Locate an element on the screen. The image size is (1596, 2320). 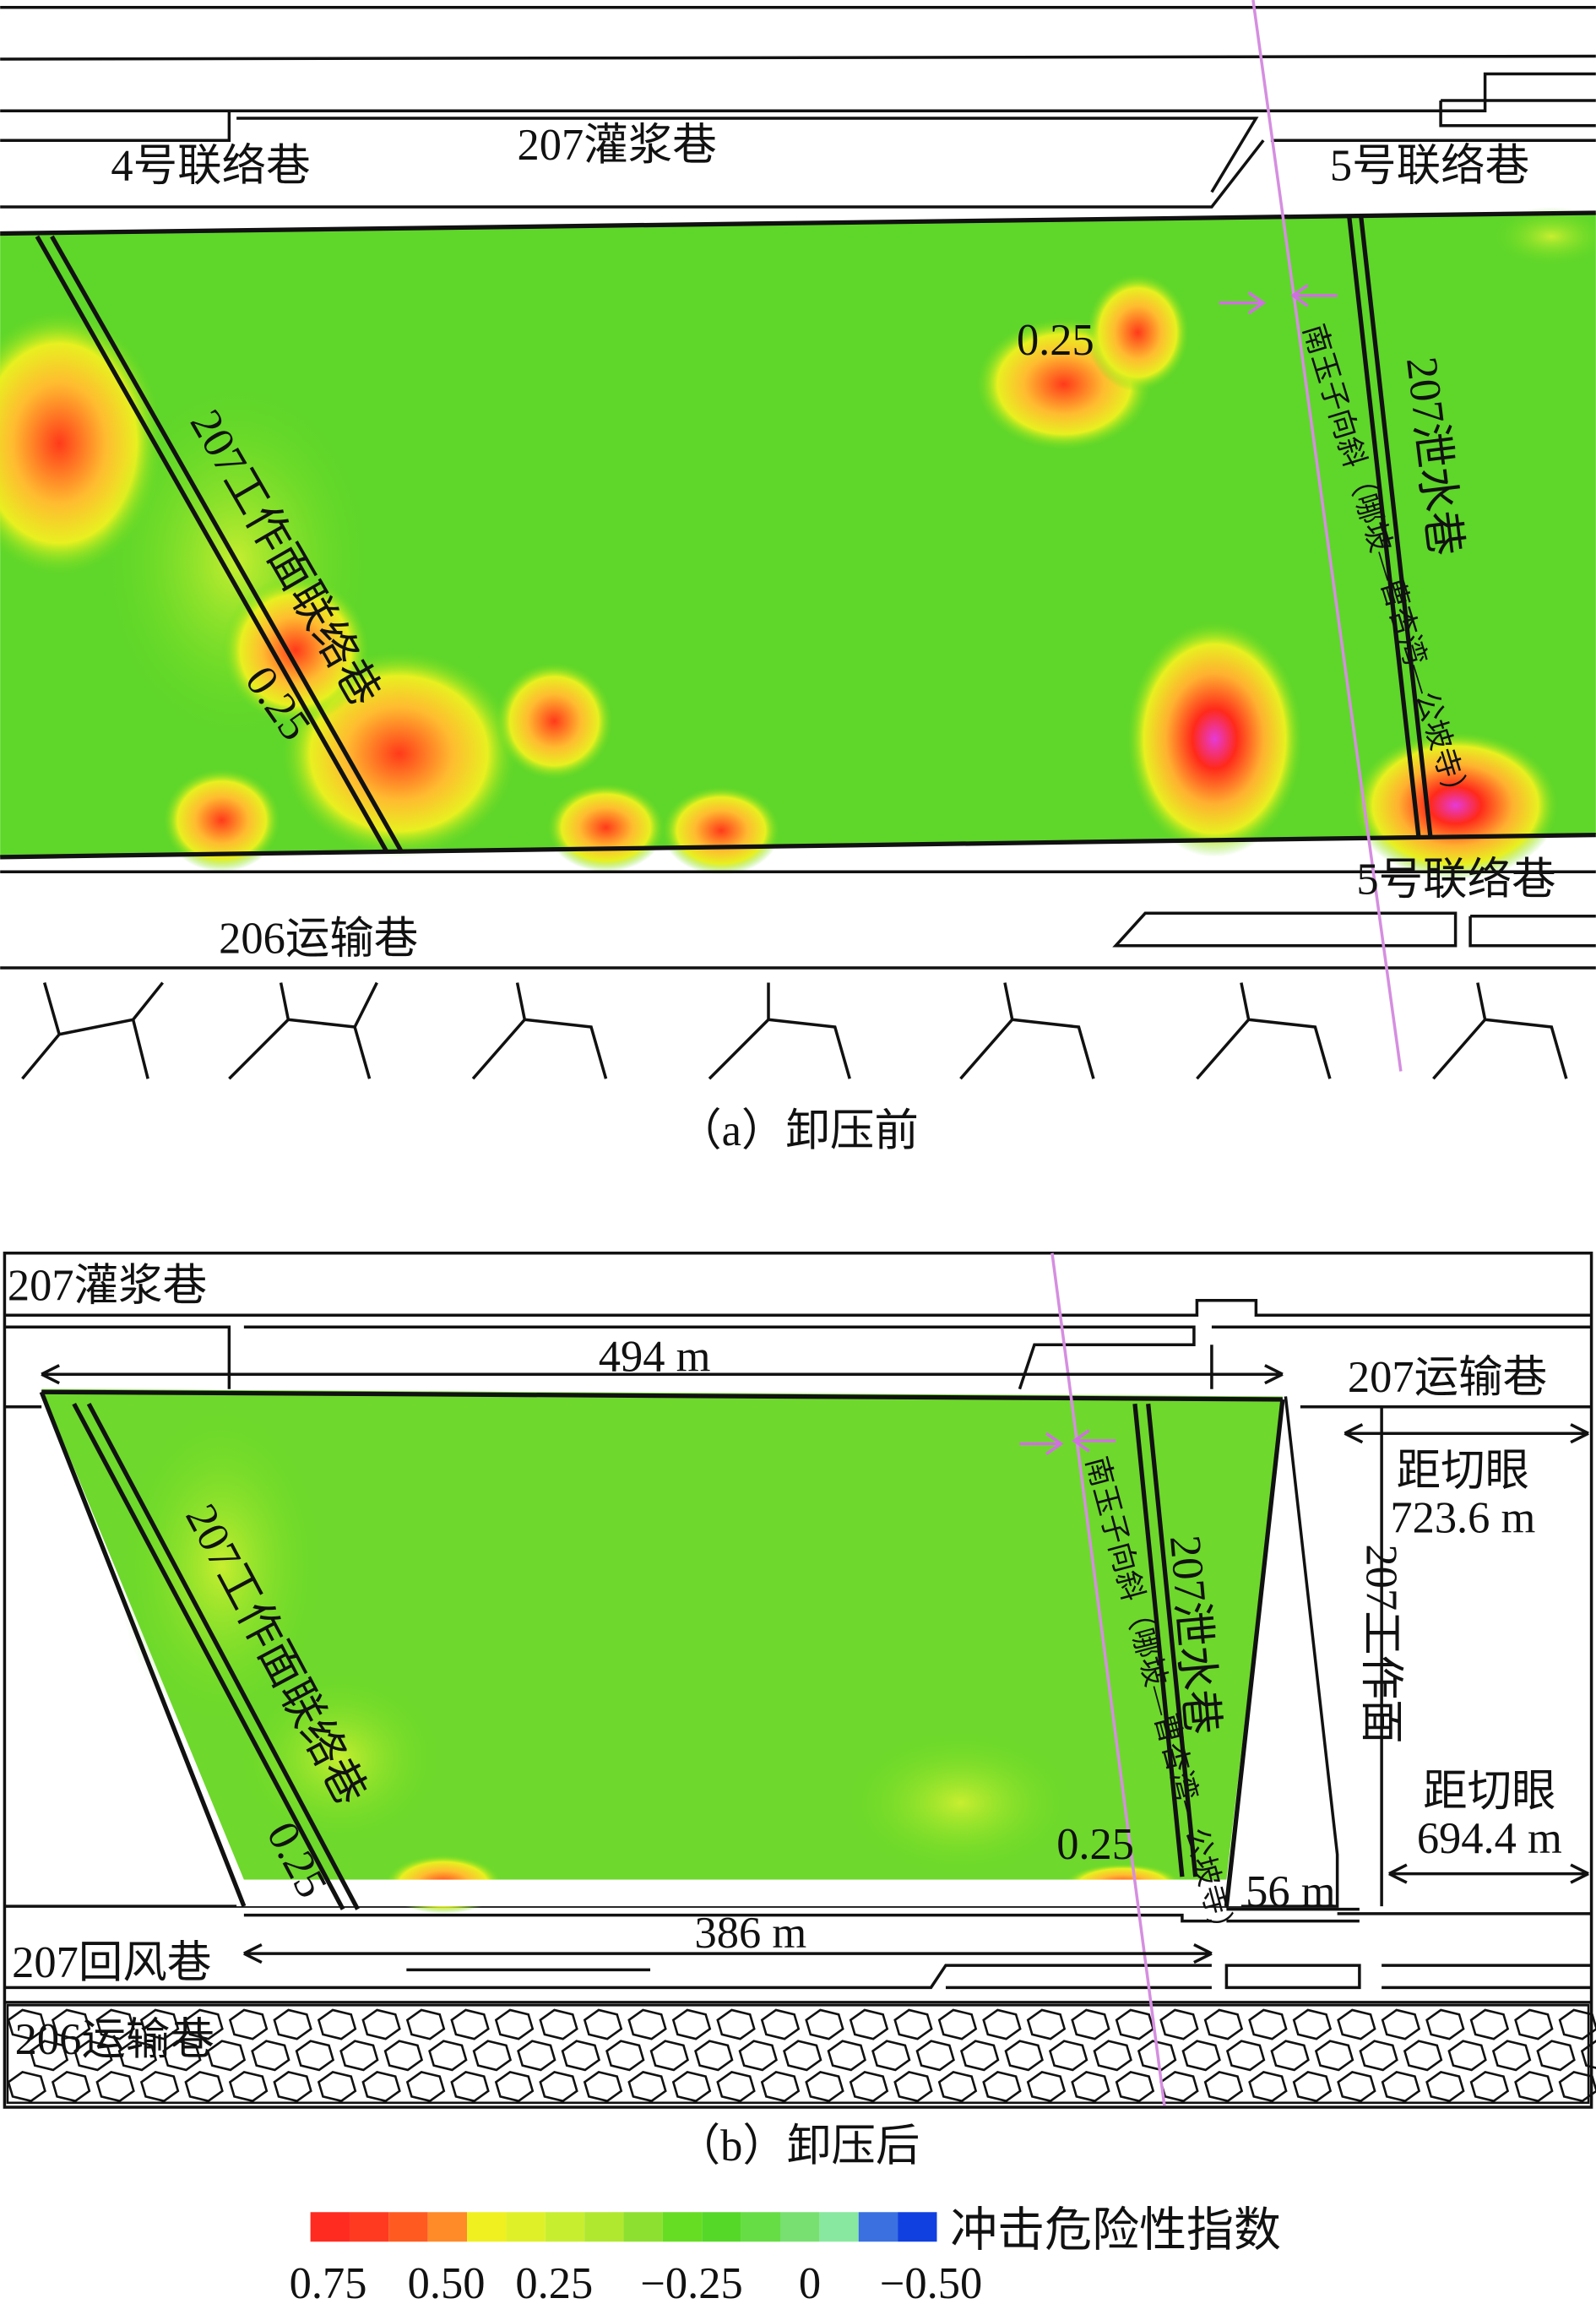
label: 0.25 is located at coordinates (1055, 340).